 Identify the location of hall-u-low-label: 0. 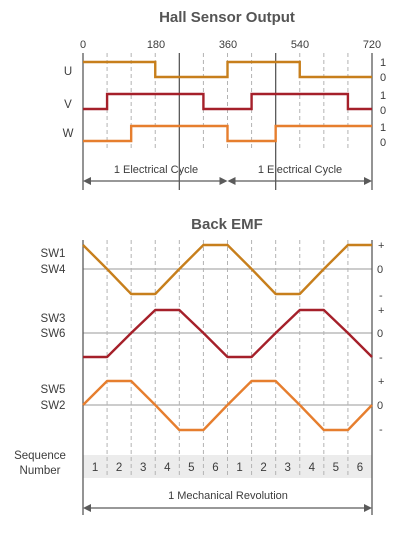
(383, 78).